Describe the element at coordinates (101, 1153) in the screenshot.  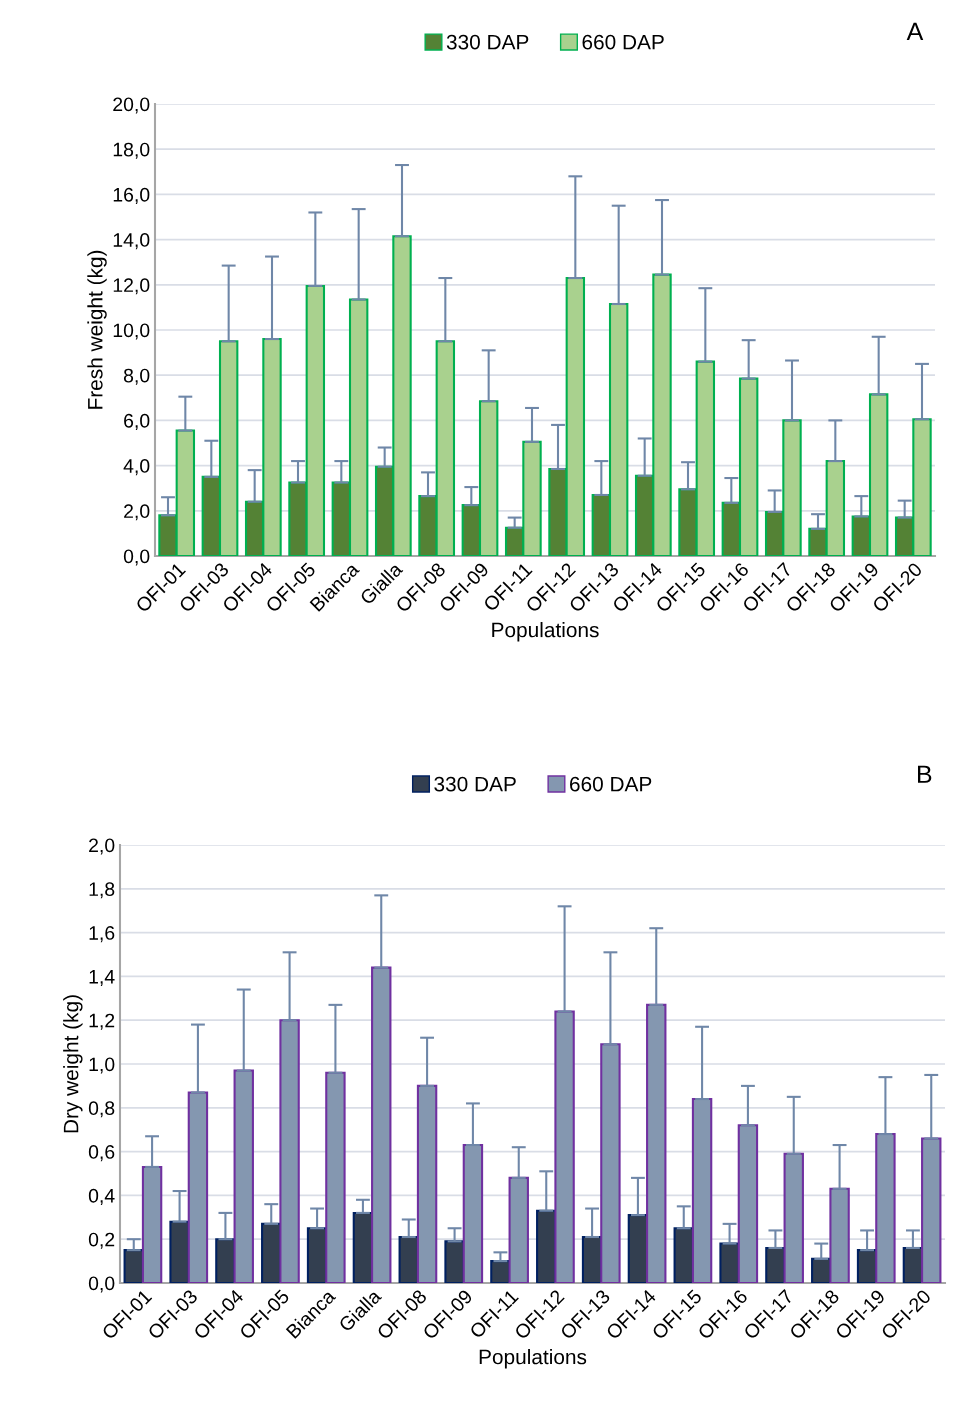
I see `y-tick-label: 0,6` at that location.